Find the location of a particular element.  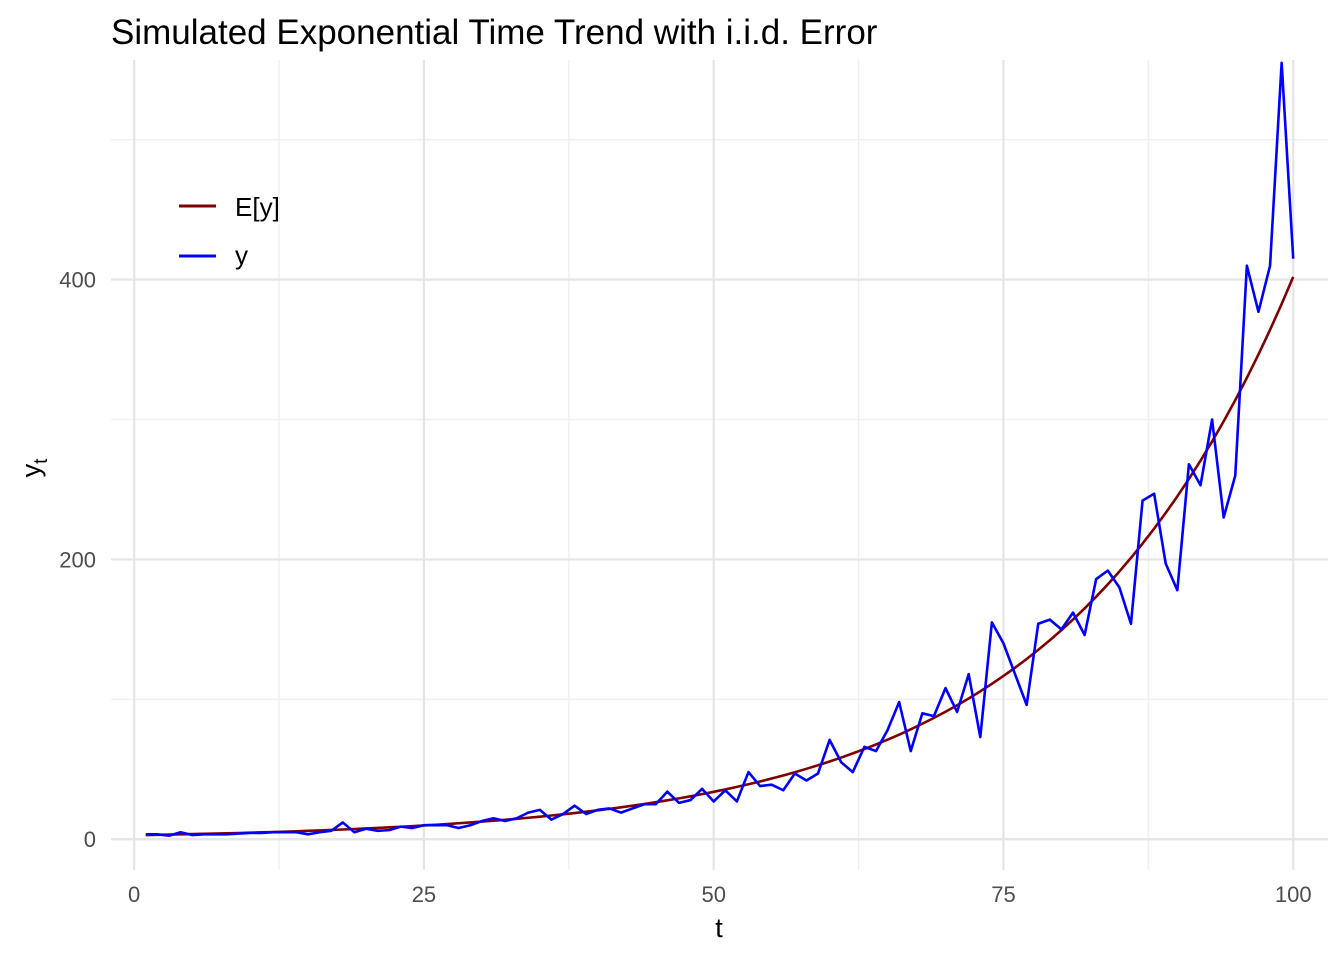

y-tick-label: 200 is located at coordinates (77, 559).